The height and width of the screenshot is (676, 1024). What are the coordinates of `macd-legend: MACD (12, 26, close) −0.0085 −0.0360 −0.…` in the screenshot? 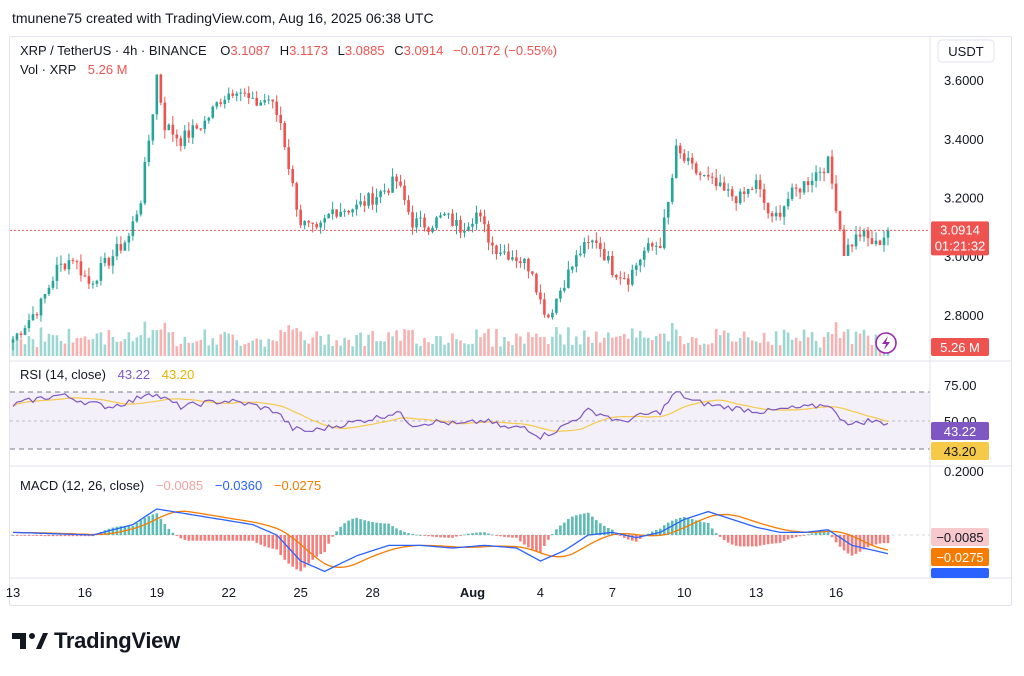 It's located at (170, 485).